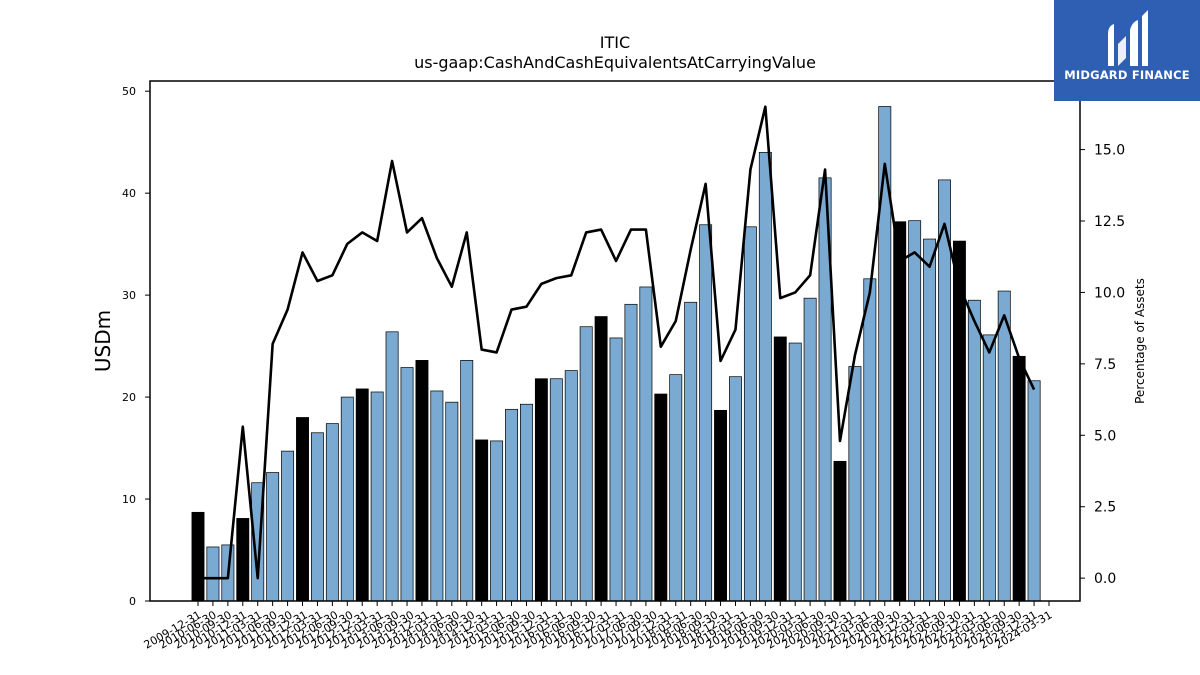 The height and width of the screenshot is (675, 1200). Describe the element at coordinates (129, 91) in the screenshot. I see `left-tick-label: 50` at that location.